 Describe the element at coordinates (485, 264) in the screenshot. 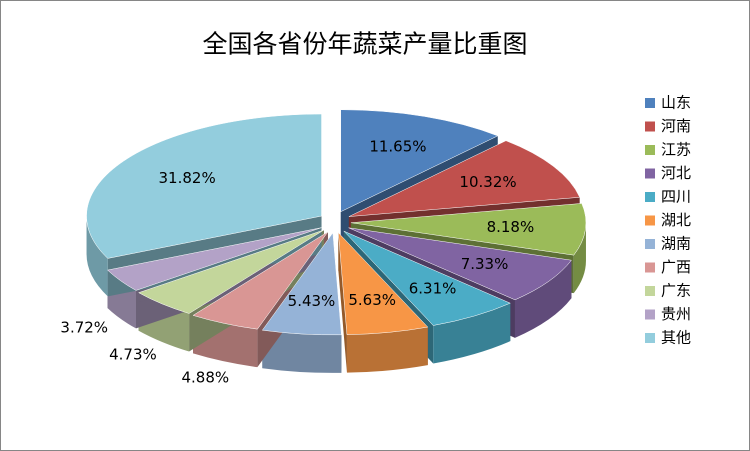

I see `data-label: 7.33%` at that location.